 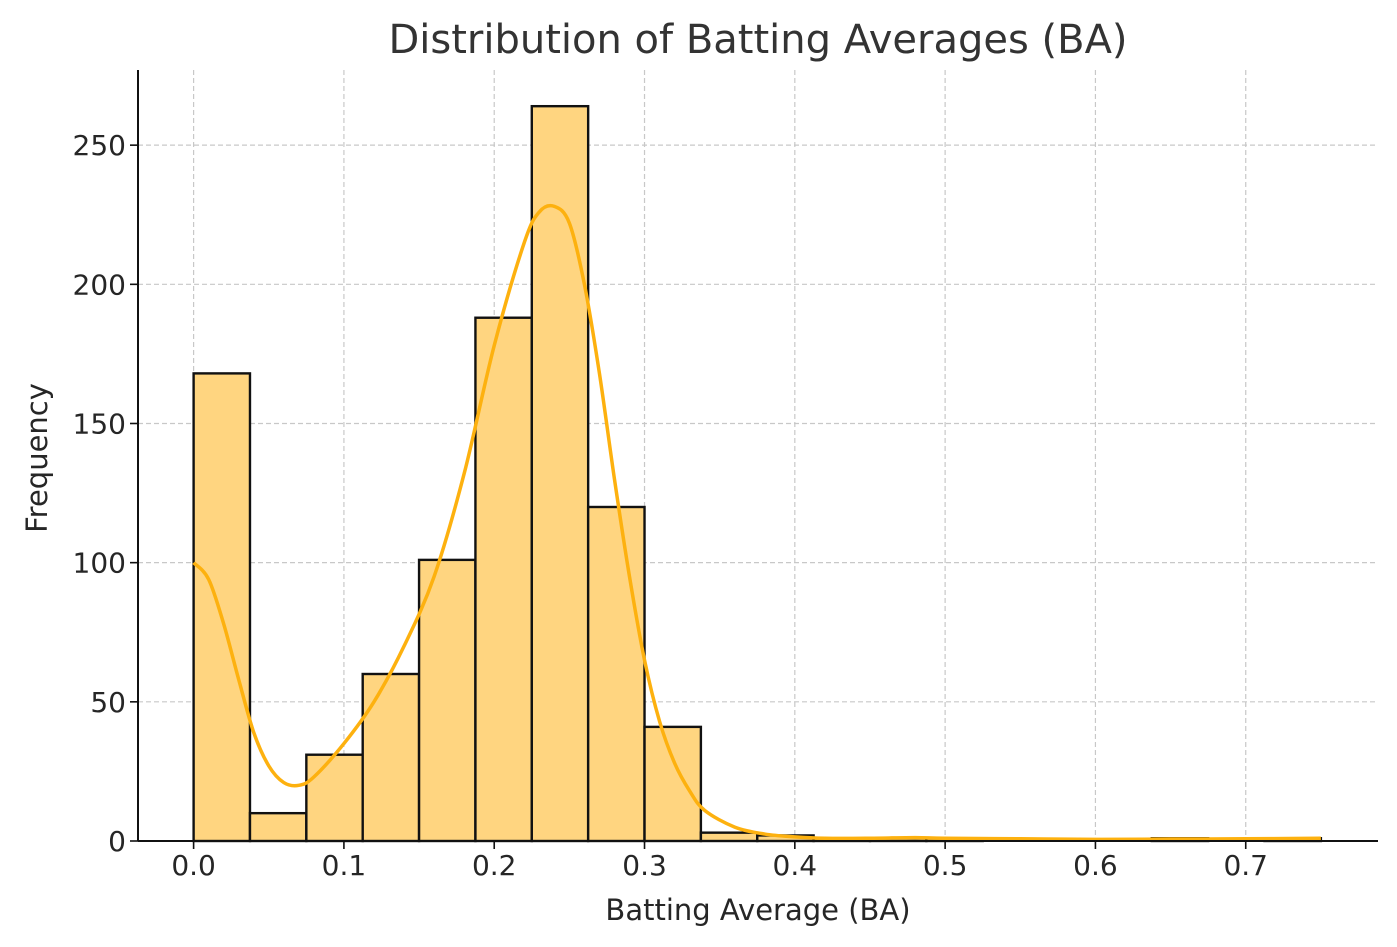 What do you see at coordinates (105, 493) in the screenshot?
I see `y-ticks: 0 50 100 150 200 250` at bounding box center [105, 493].